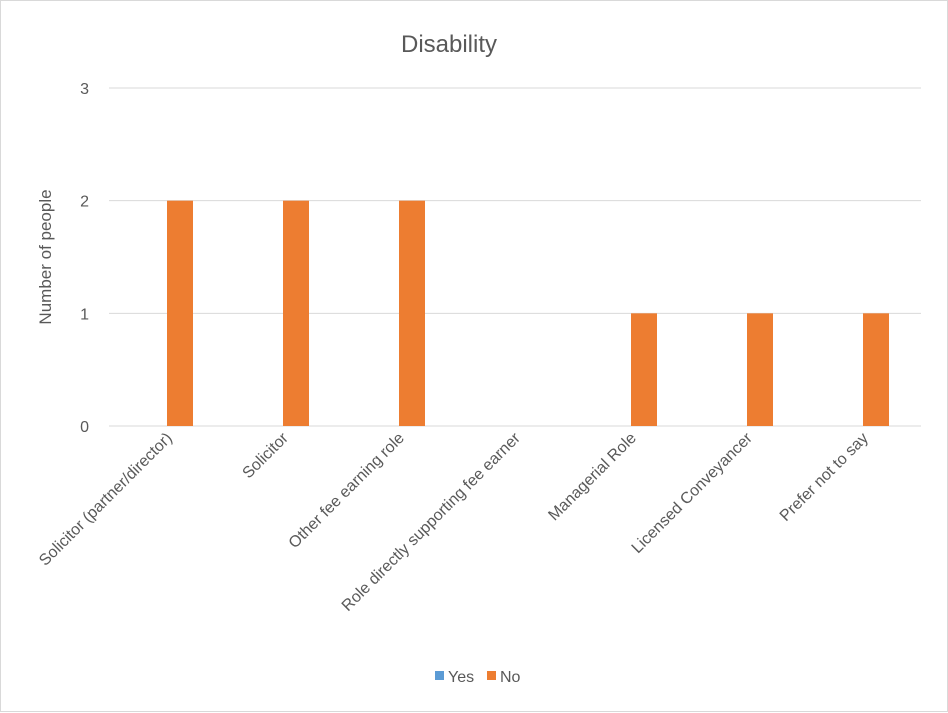 This screenshot has width=948, height=713. Describe the element at coordinates (592, 477) in the screenshot. I see `x-tick-label: Managerial Role` at that location.